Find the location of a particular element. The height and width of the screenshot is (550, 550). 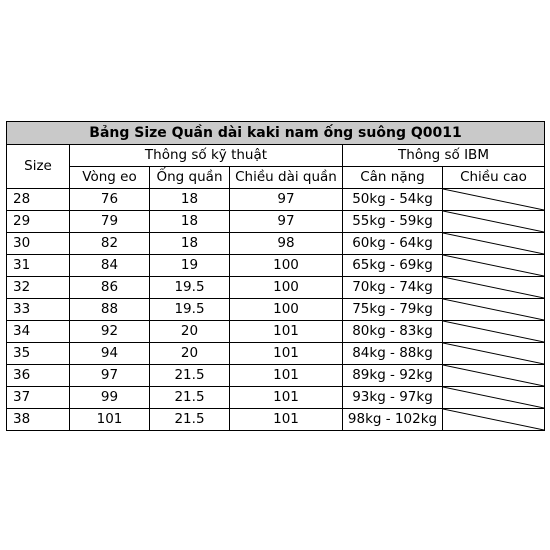

cell-size: 38 is located at coordinates (38, 419).